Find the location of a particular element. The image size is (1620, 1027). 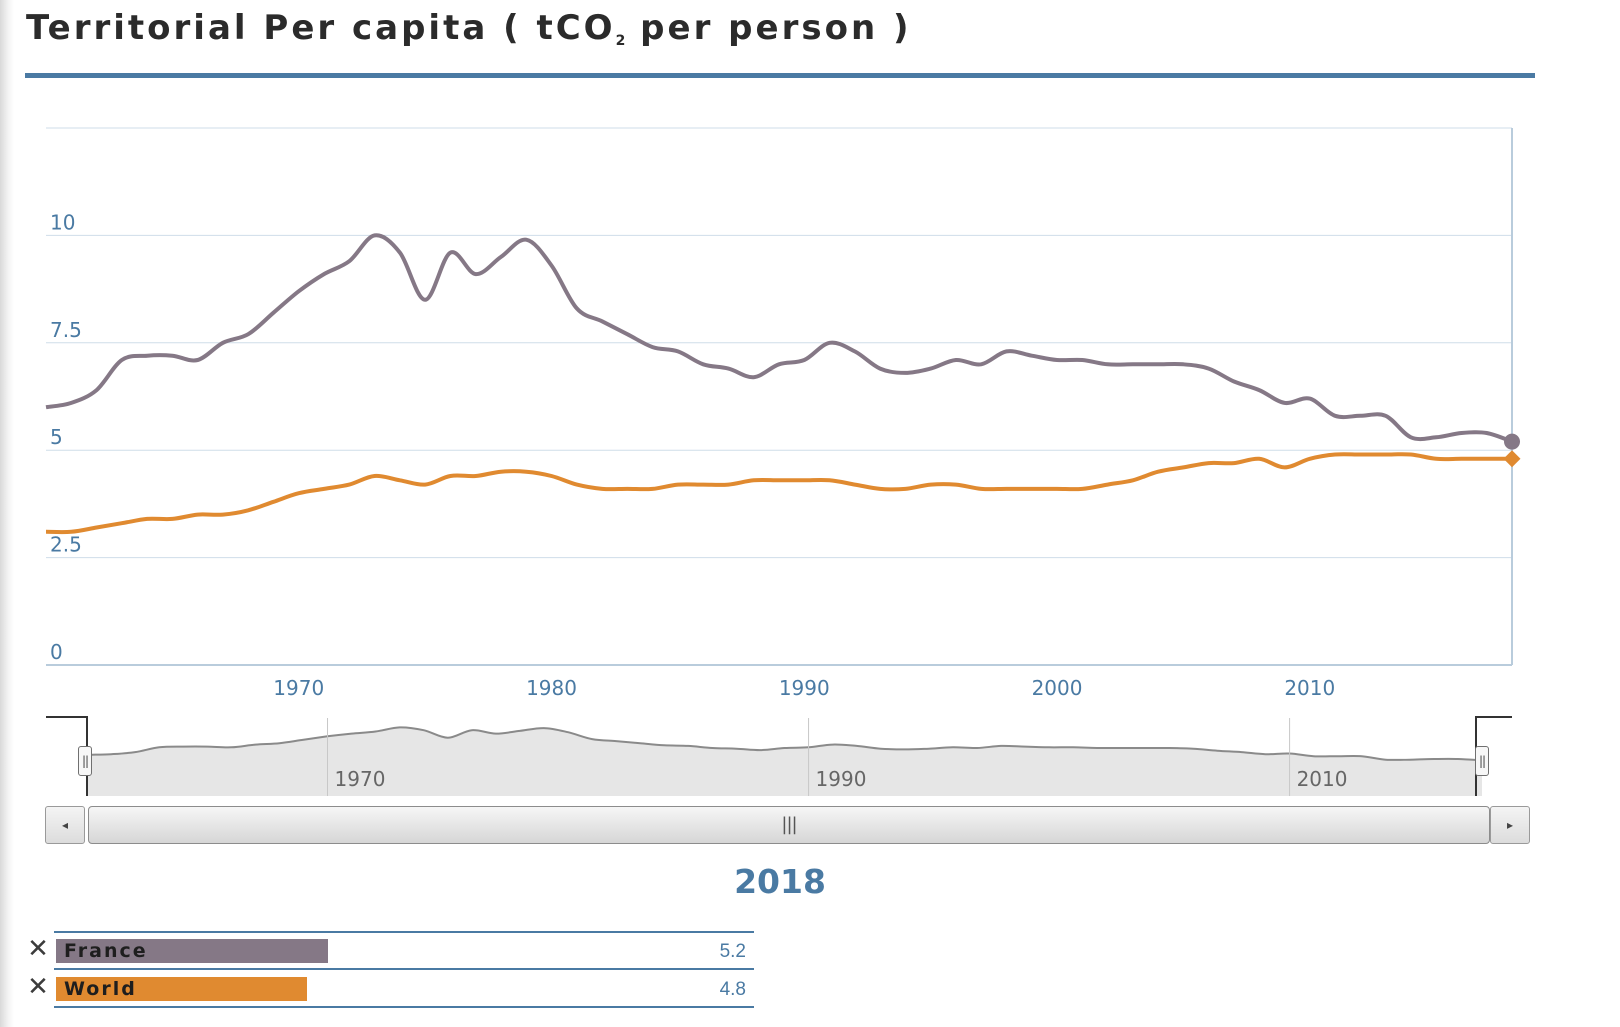

end-marker-world is located at coordinates (1512, 459).